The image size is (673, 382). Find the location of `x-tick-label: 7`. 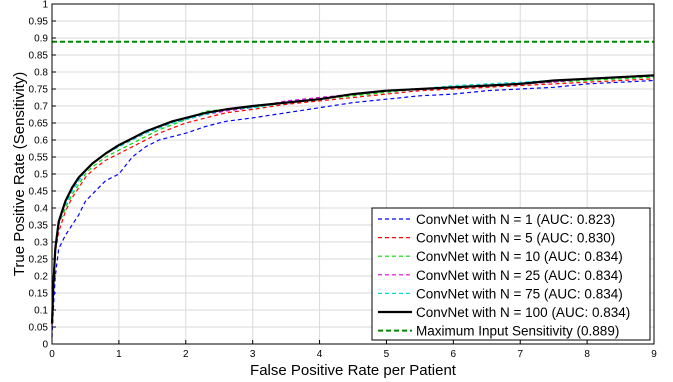

x-tick-label: 7 is located at coordinates (520, 354).